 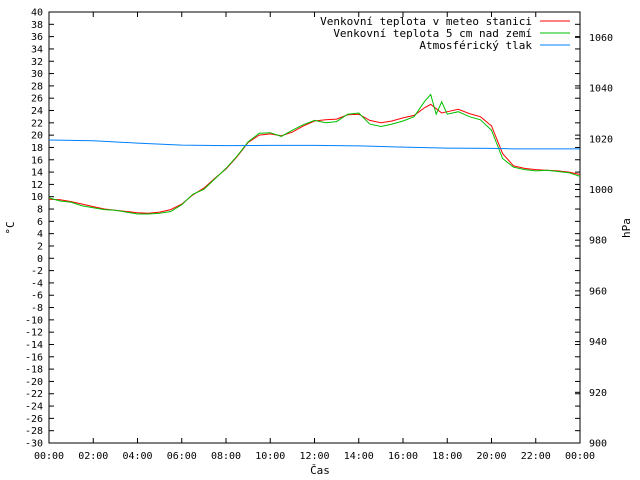 I want to click on x-tick-label: 12:00, so click(x=314, y=456).